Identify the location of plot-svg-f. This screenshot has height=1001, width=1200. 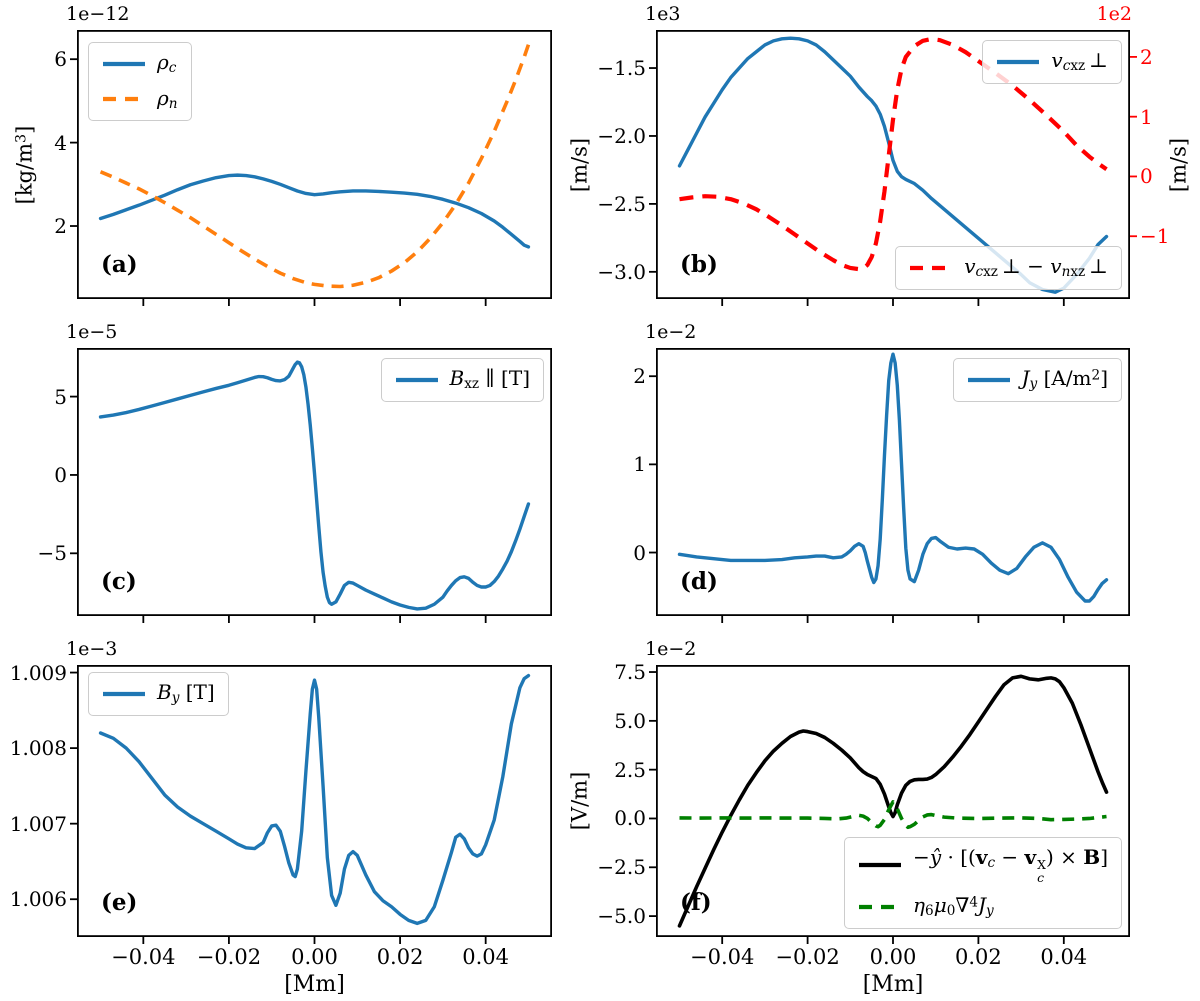
(890, 804).